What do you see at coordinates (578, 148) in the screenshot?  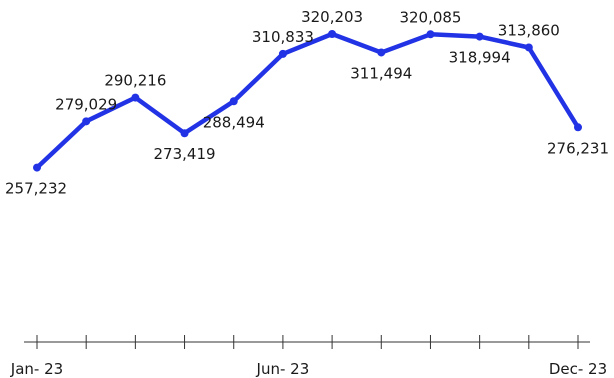 I see `data-label: 276,231` at bounding box center [578, 148].